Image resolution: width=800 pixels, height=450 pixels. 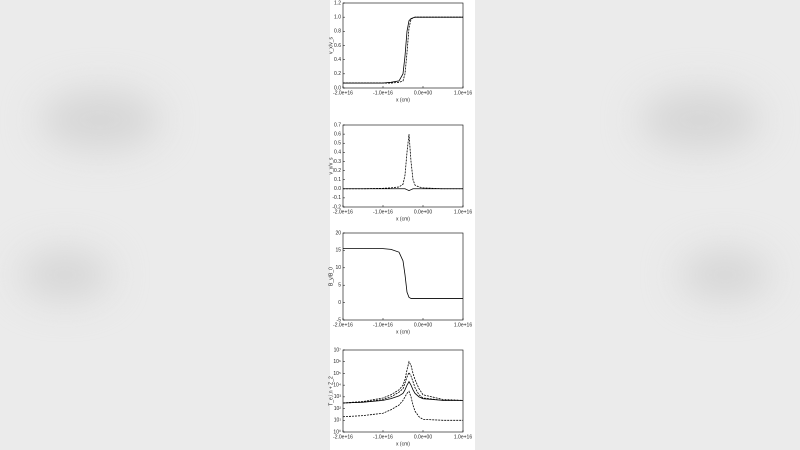 I want to click on y-tick-label: -5, so click(x=339, y=320).